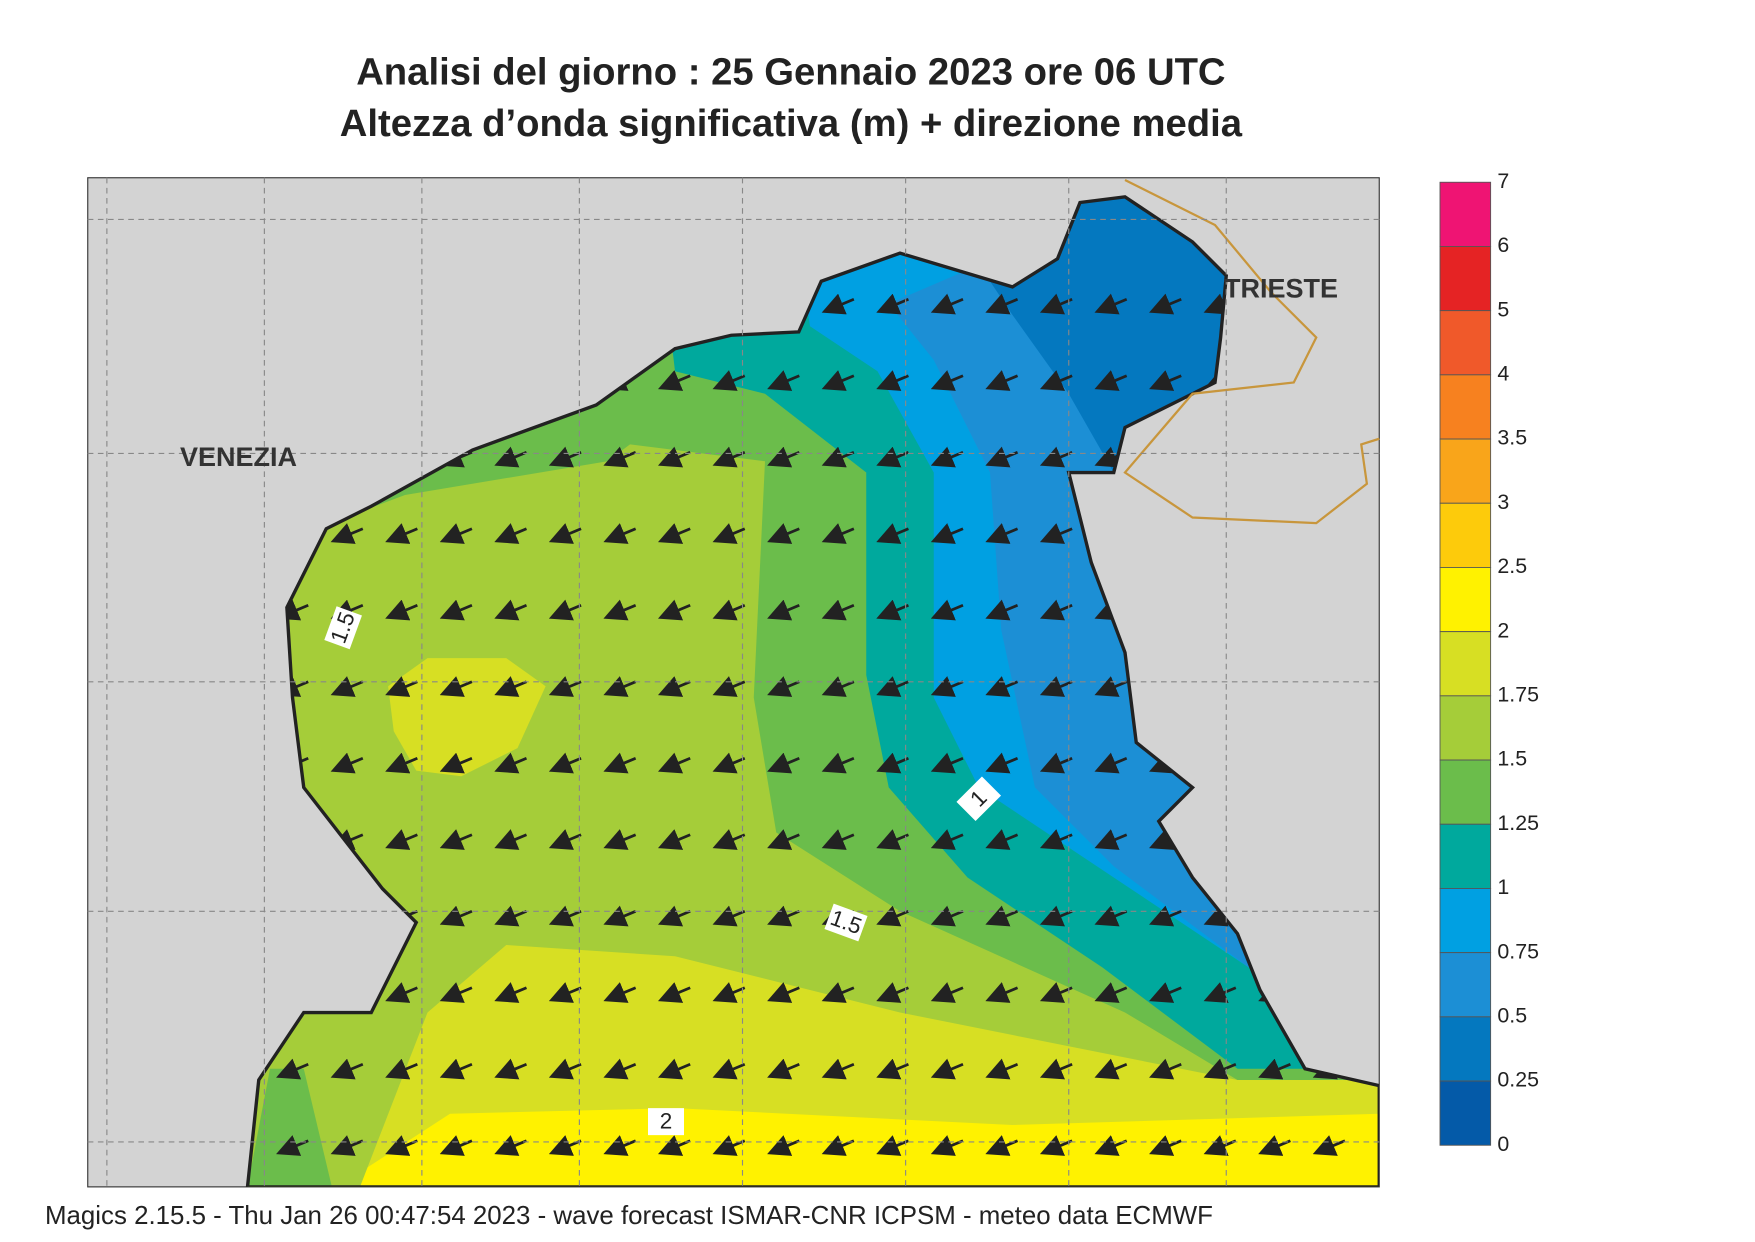 This screenshot has width=1755, height=1242. I want to click on contour-label: 2, so click(666, 1122).